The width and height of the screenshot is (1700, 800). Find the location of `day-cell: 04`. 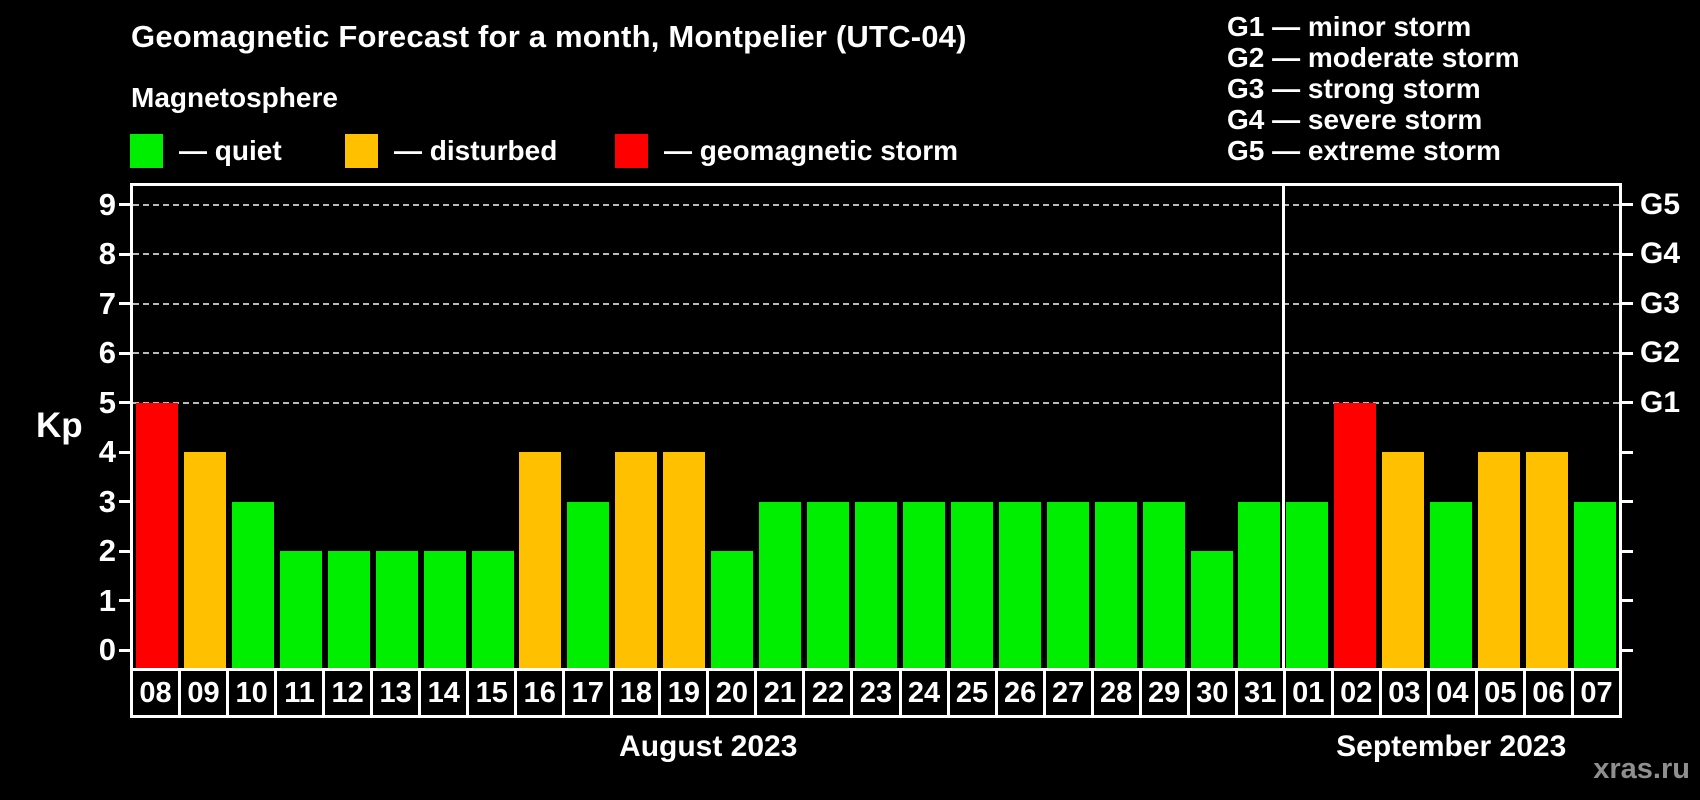

day-cell: 04 is located at coordinates (1454, 693).